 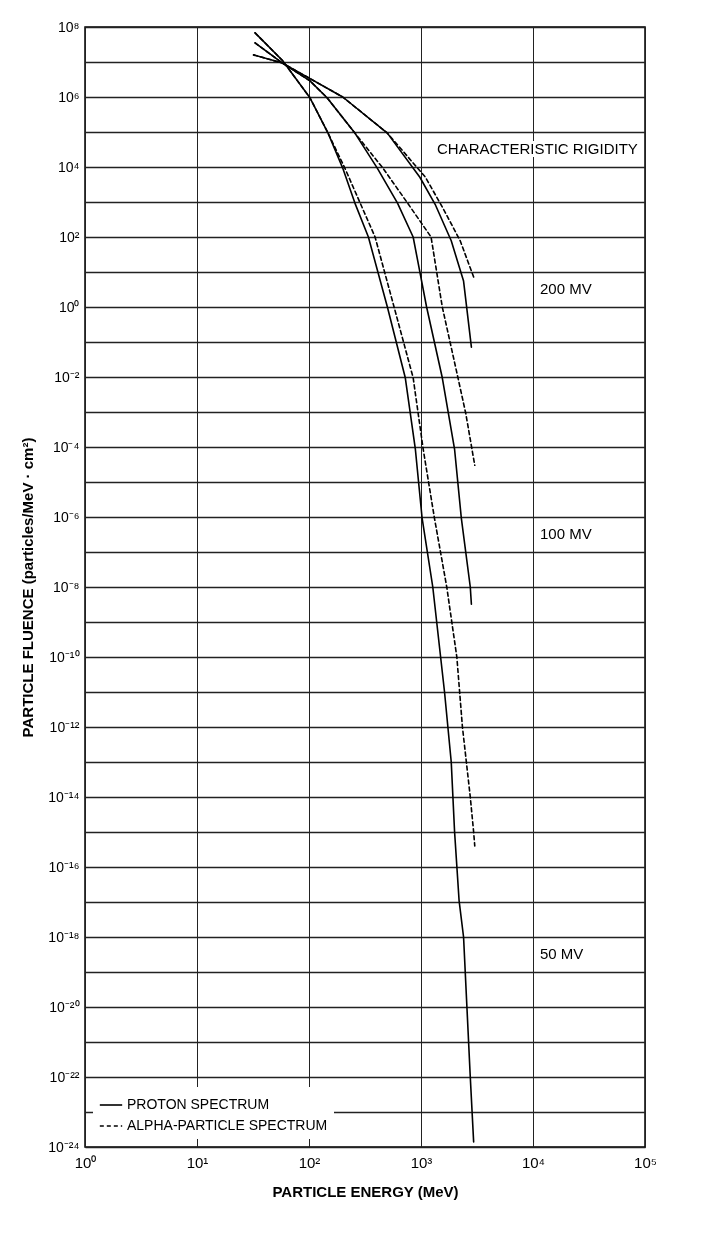 I want to click on y-tick-label: 10⁻⁶, so click(x=66, y=516).